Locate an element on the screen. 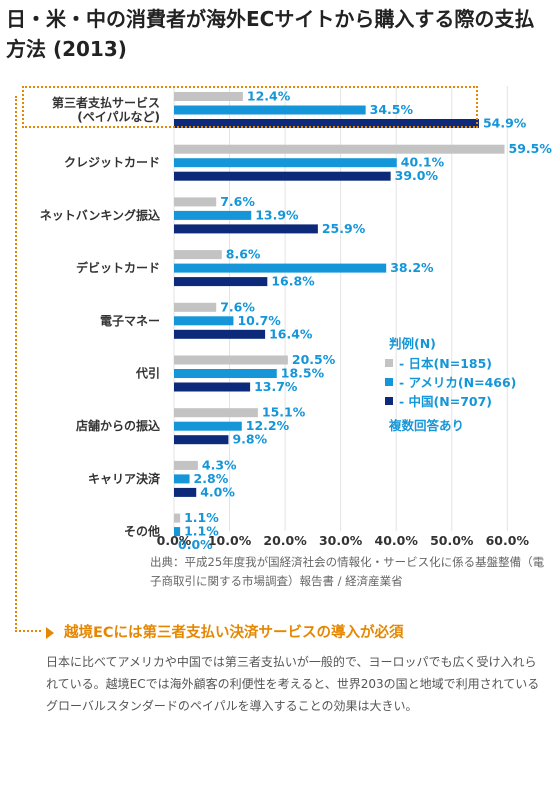 The image size is (560, 786). data-label: 18.5% is located at coordinates (303, 373).